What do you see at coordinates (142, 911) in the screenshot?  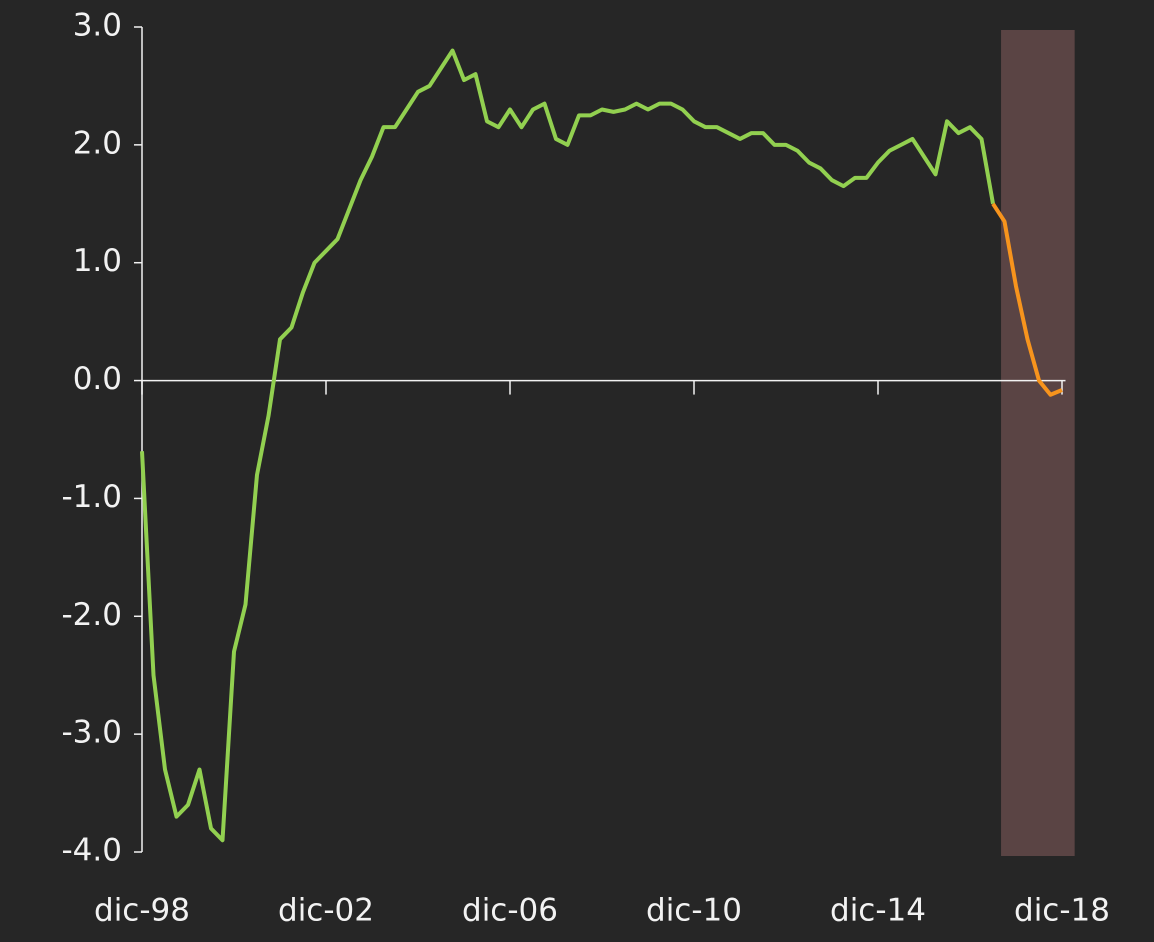 I see `x-tick-label: dic-98` at bounding box center [142, 911].